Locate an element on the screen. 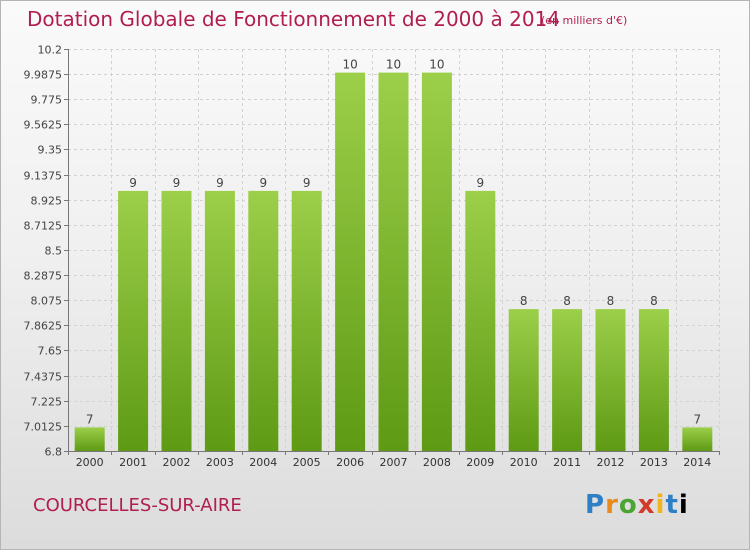 The width and height of the screenshot is (750, 550). x-tick-label: 2009 is located at coordinates (480, 462).